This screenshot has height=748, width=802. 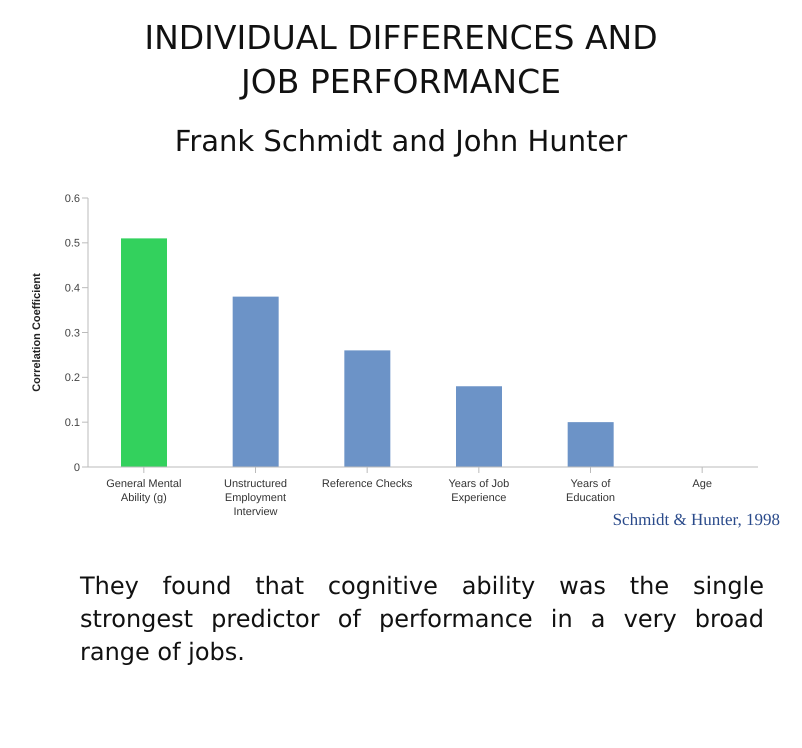 What do you see at coordinates (72, 244) in the screenshot?
I see `y-tick-label: 0.5` at bounding box center [72, 244].